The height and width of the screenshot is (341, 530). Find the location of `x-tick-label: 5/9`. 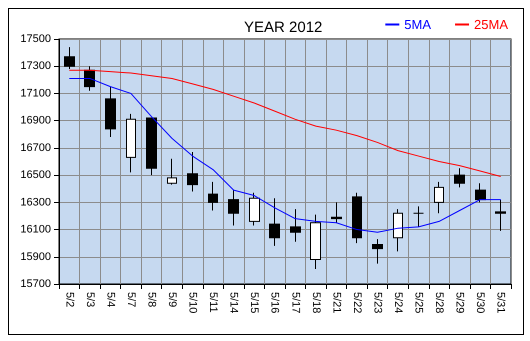

x-tick-label: 5/9 is located at coordinates (172, 300).